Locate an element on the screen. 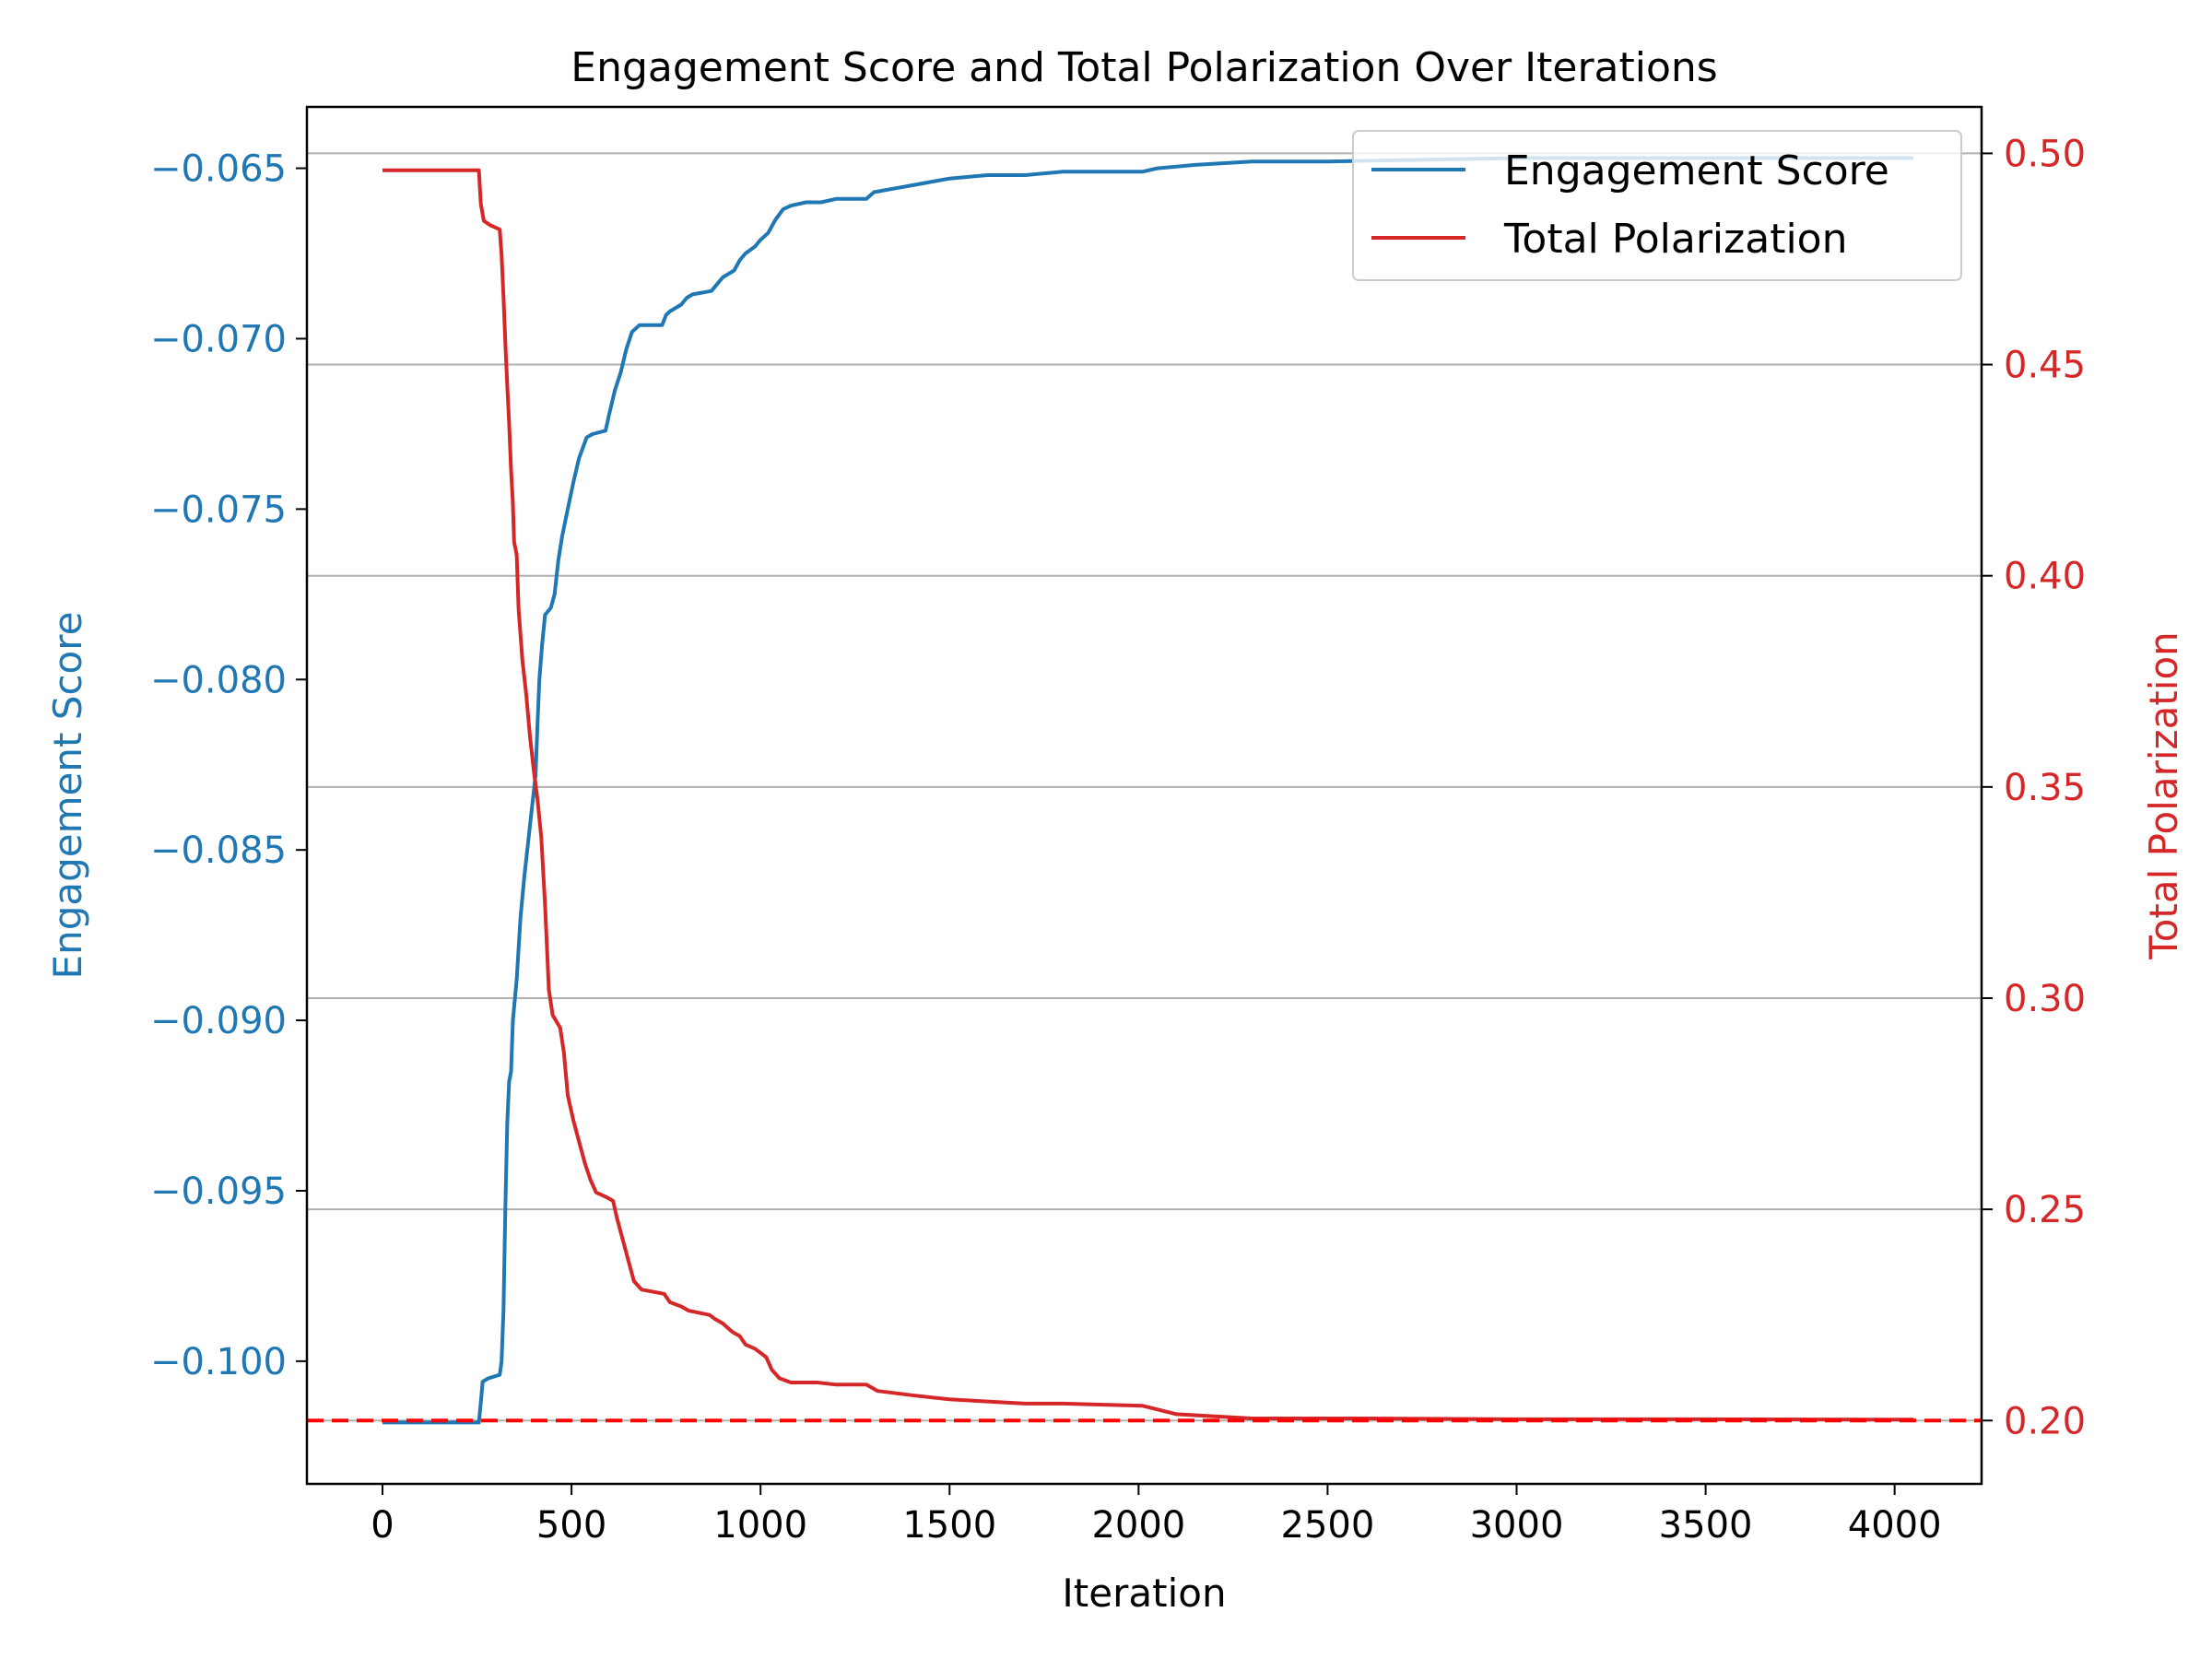  x-axis: 0 500 1000 1500 2000 2500 3000 3500 4000 is located at coordinates (1156, 1515).